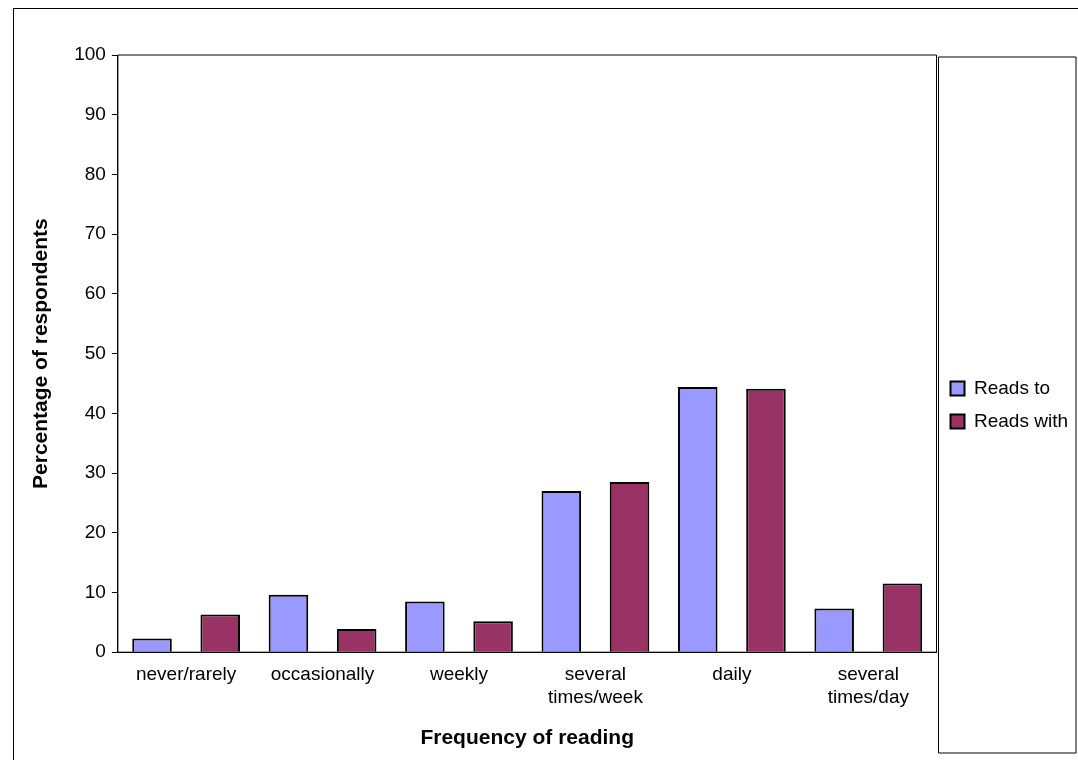 The width and height of the screenshot is (1078, 760). Describe the element at coordinates (322, 673) in the screenshot. I see `x-tick-label: occasionally` at that location.